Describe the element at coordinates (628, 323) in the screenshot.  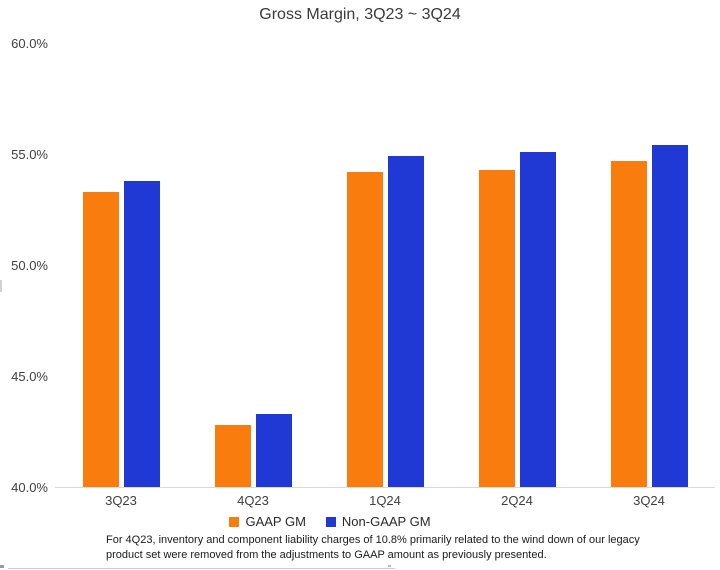
I see `bar-gaap-gm-3q24` at that location.